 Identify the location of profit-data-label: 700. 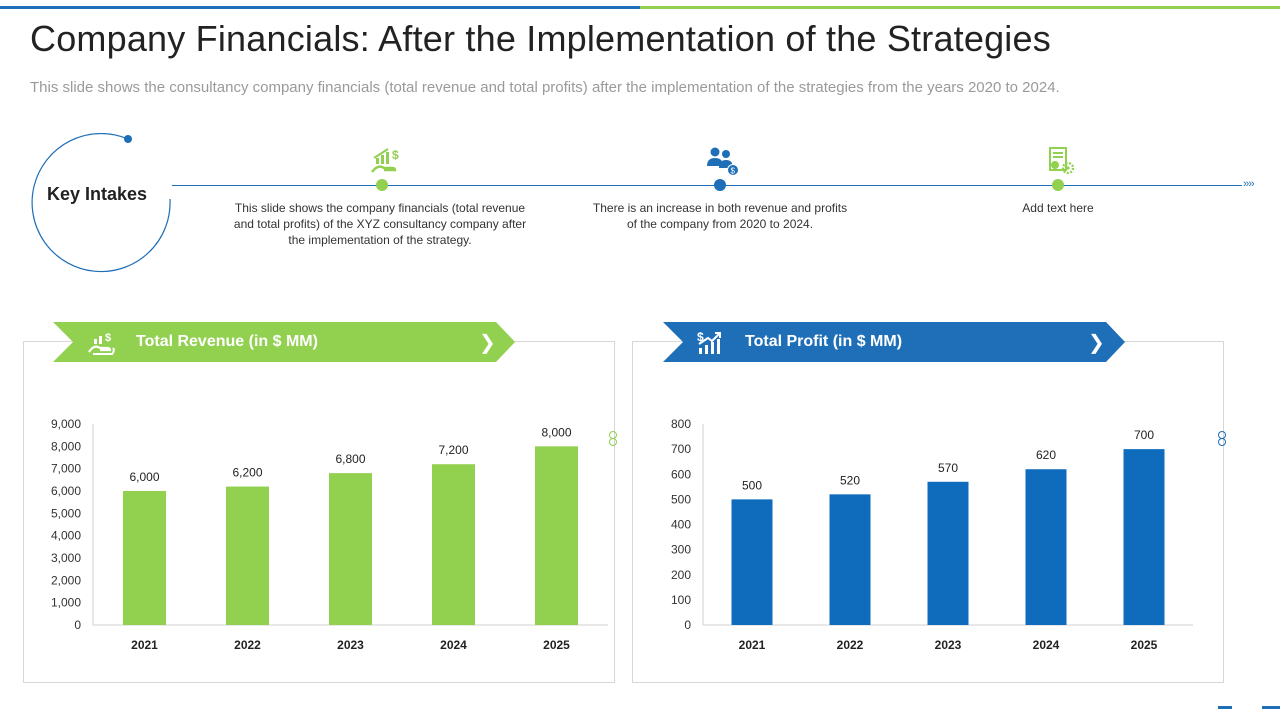
(1144, 435).